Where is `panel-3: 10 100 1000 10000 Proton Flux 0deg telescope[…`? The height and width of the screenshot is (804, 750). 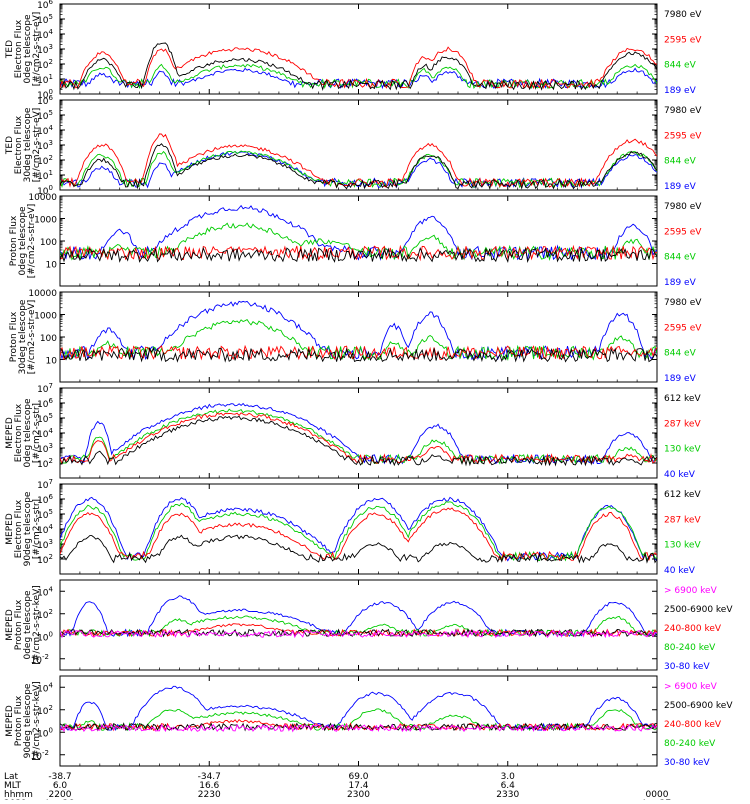
panel-3: 10 100 1000 10000 Proton Flux 0deg telescope[… is located at coordinates (355, 240).